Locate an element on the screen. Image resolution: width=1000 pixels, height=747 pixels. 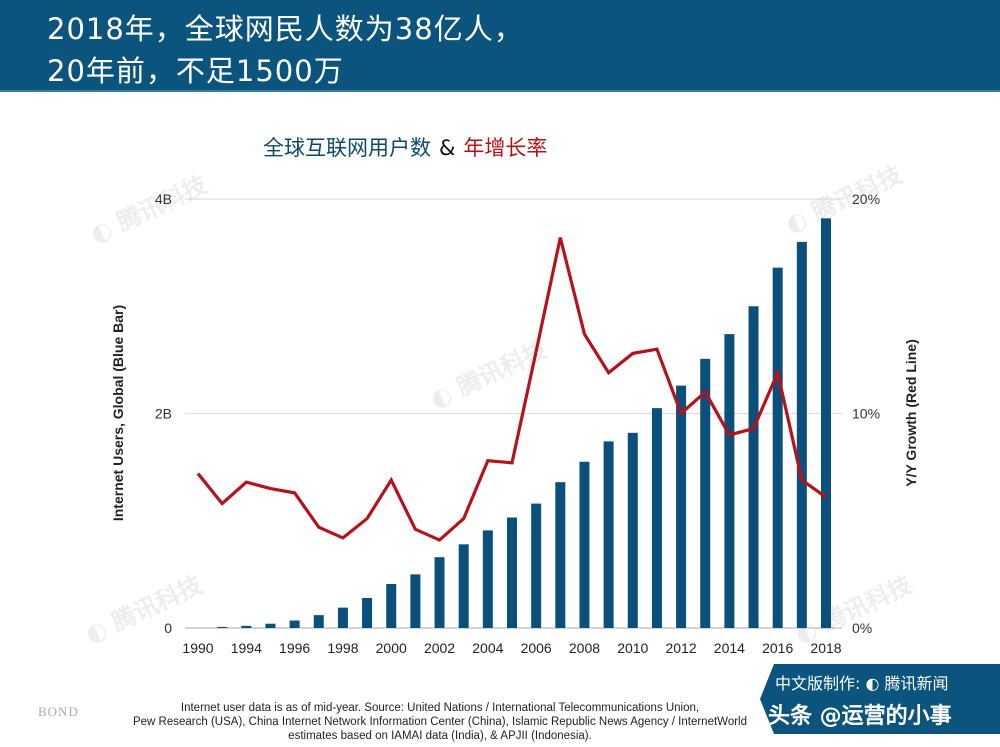
bar-2016 is located at coordinates (777, 447).